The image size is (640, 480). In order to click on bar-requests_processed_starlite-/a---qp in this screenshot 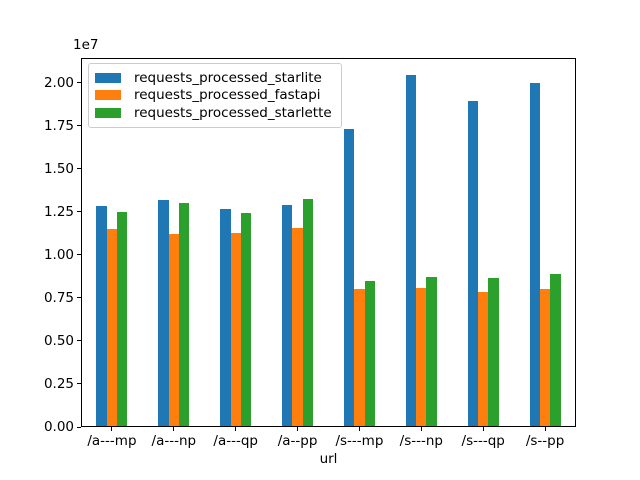, I will do `click(225, 317)`.